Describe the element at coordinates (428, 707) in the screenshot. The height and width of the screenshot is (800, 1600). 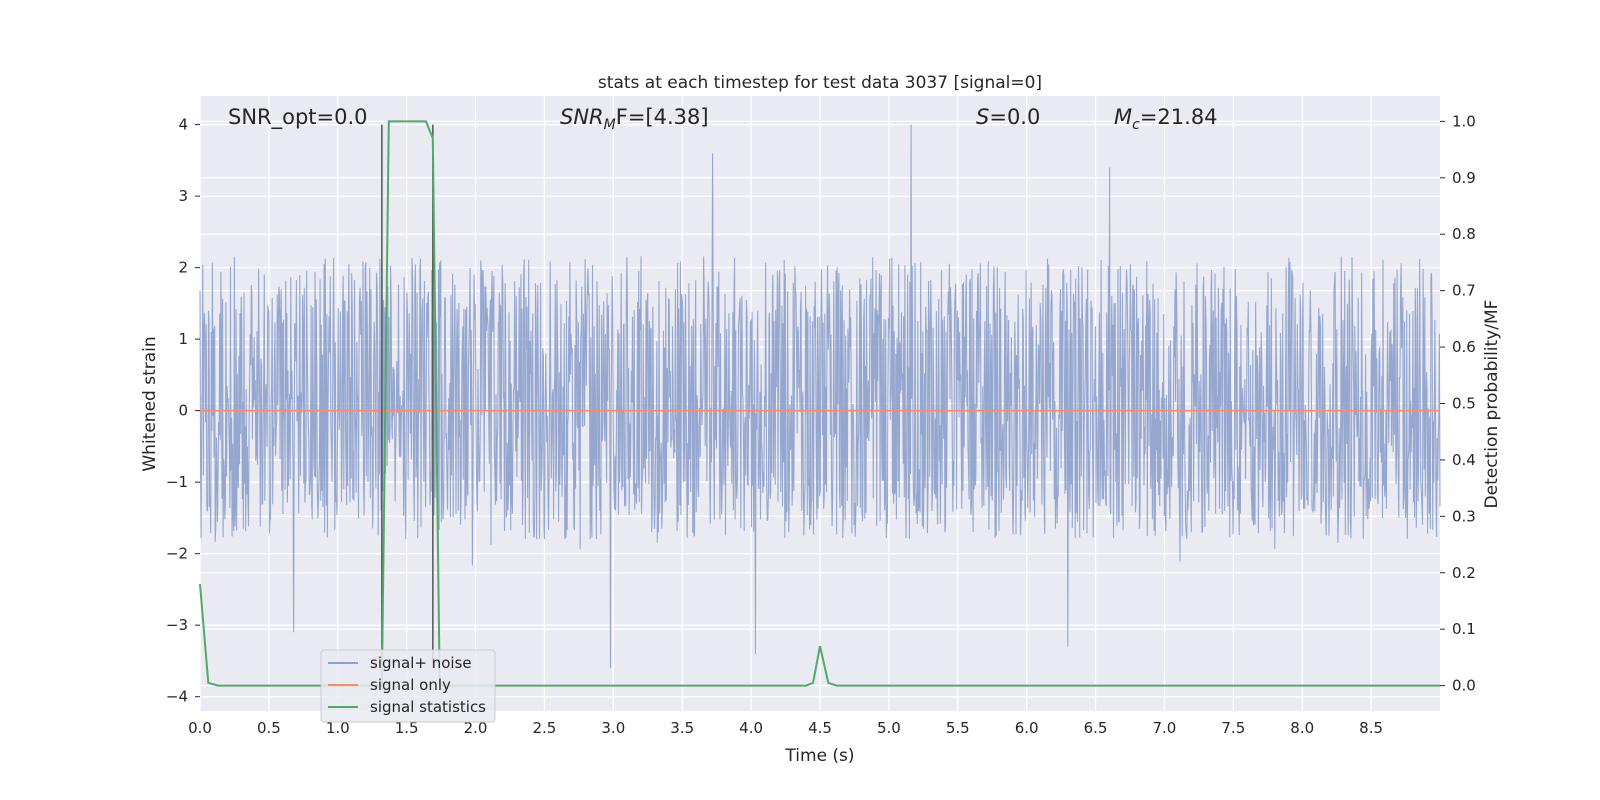
I see `legend-label-signal-statistics: signal statistics` at that location.